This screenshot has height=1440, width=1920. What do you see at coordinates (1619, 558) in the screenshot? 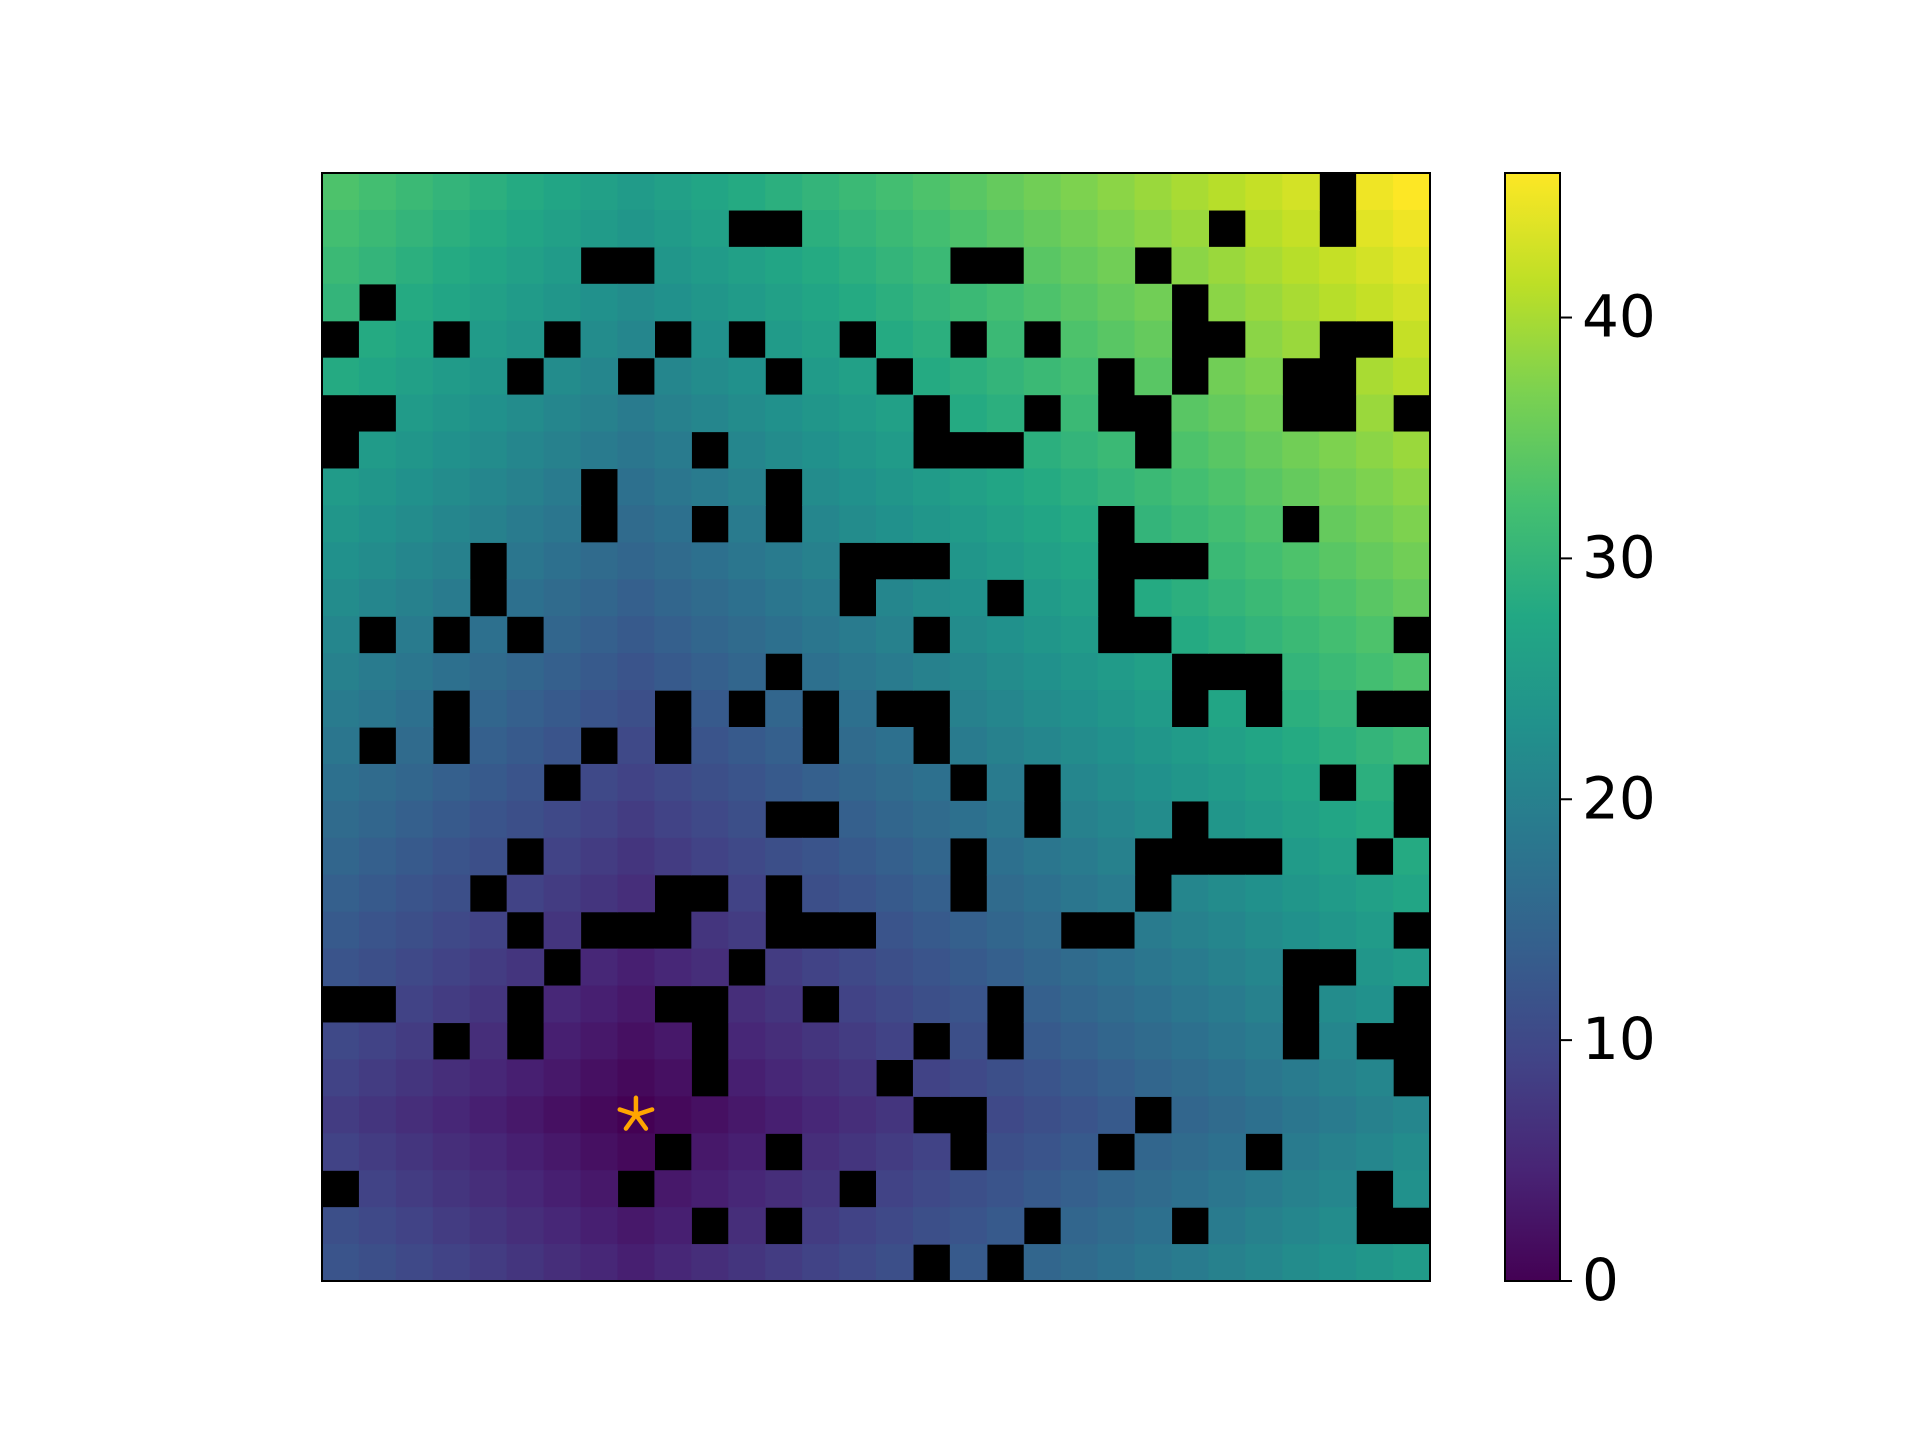
I see `colorbar-tick-label: 30` at bounding box center [1619, 558].